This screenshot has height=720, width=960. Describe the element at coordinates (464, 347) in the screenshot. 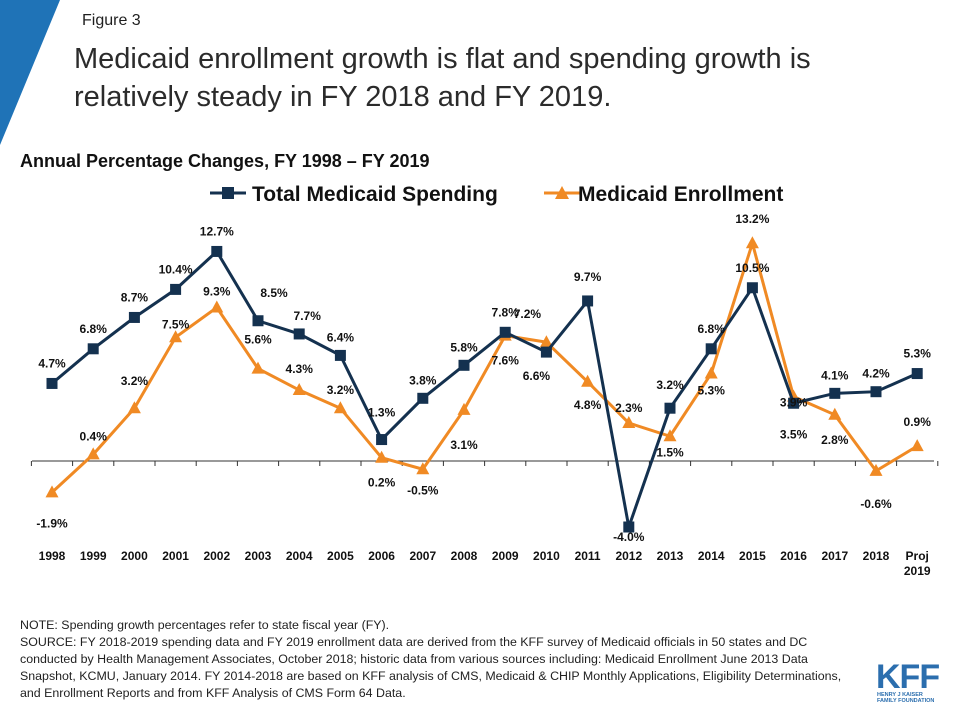

I see `spending-data-label: 5.8%` at that location.